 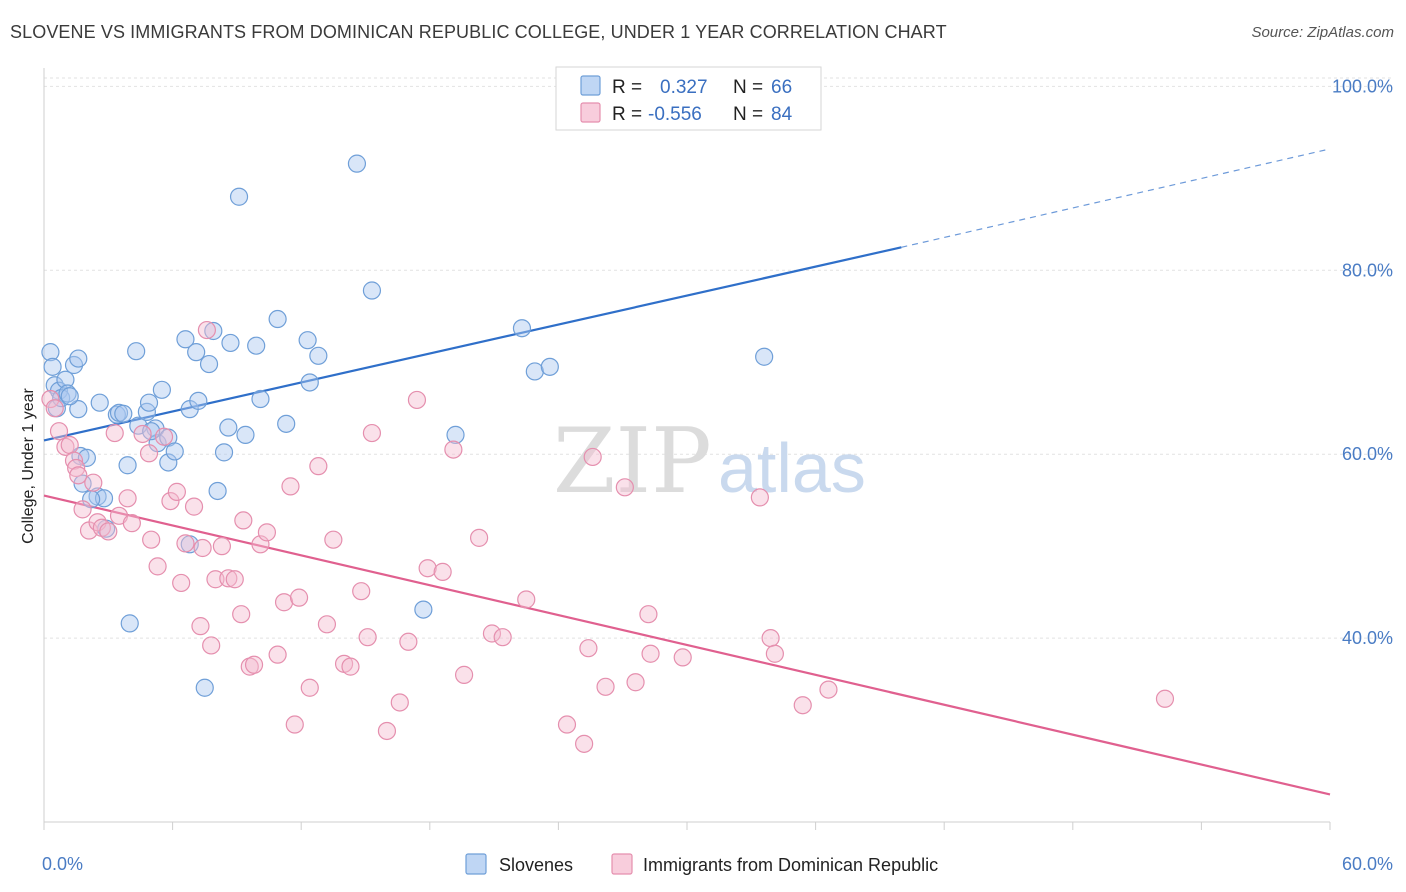 What do you see at coordinates (622, 864) in the screenshot?
I see `bottom-legend-swatch-dominican` at bounding box center [622, 864].